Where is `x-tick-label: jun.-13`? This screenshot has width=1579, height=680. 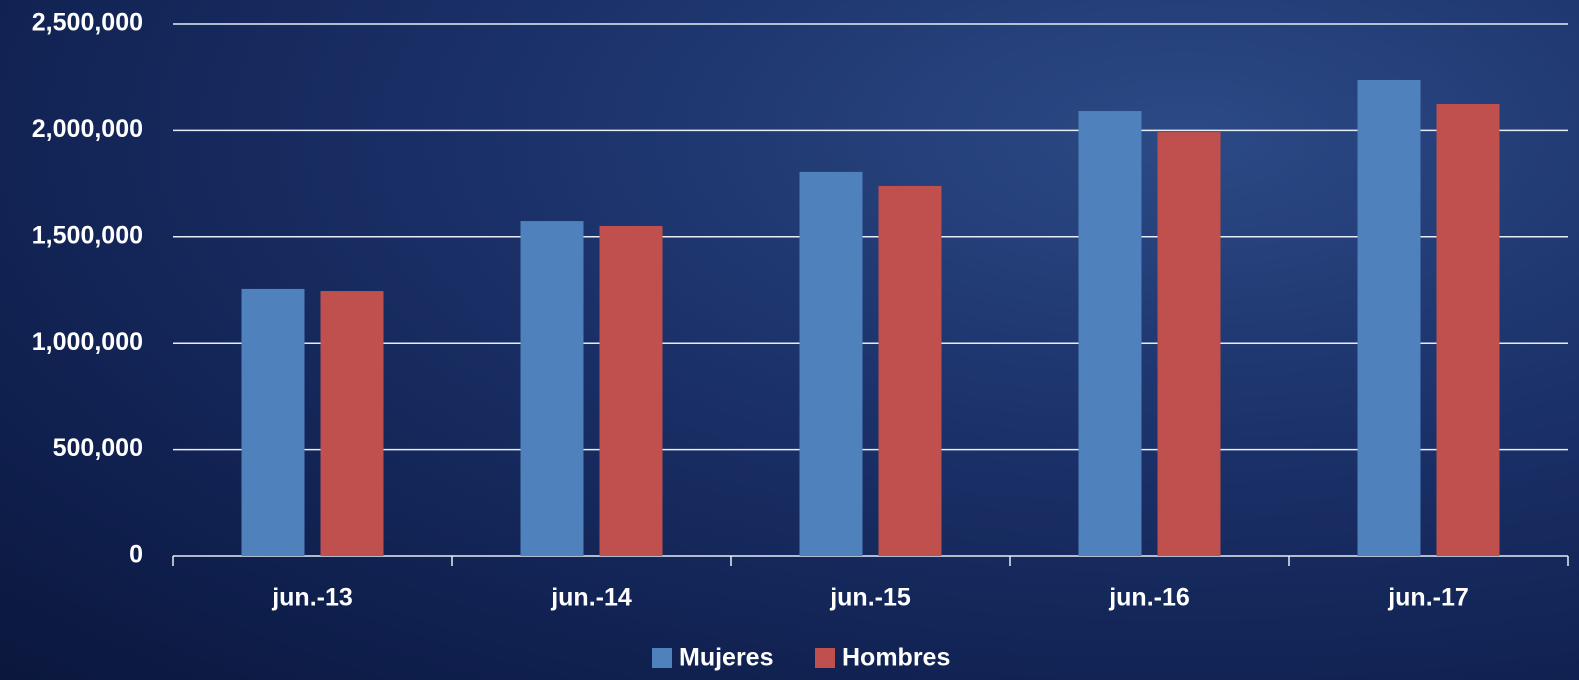
x-tick-label: jun.-13 is located at coordinates (312, 598).